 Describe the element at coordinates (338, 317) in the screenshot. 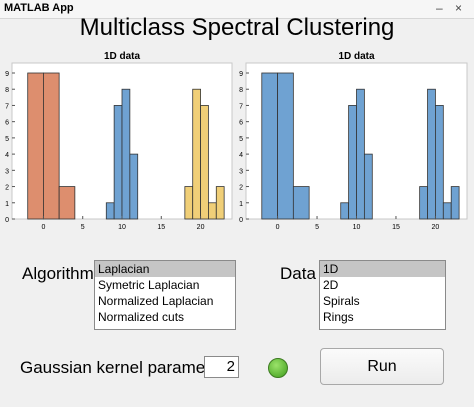

I see `data-option: Rings` at that location.